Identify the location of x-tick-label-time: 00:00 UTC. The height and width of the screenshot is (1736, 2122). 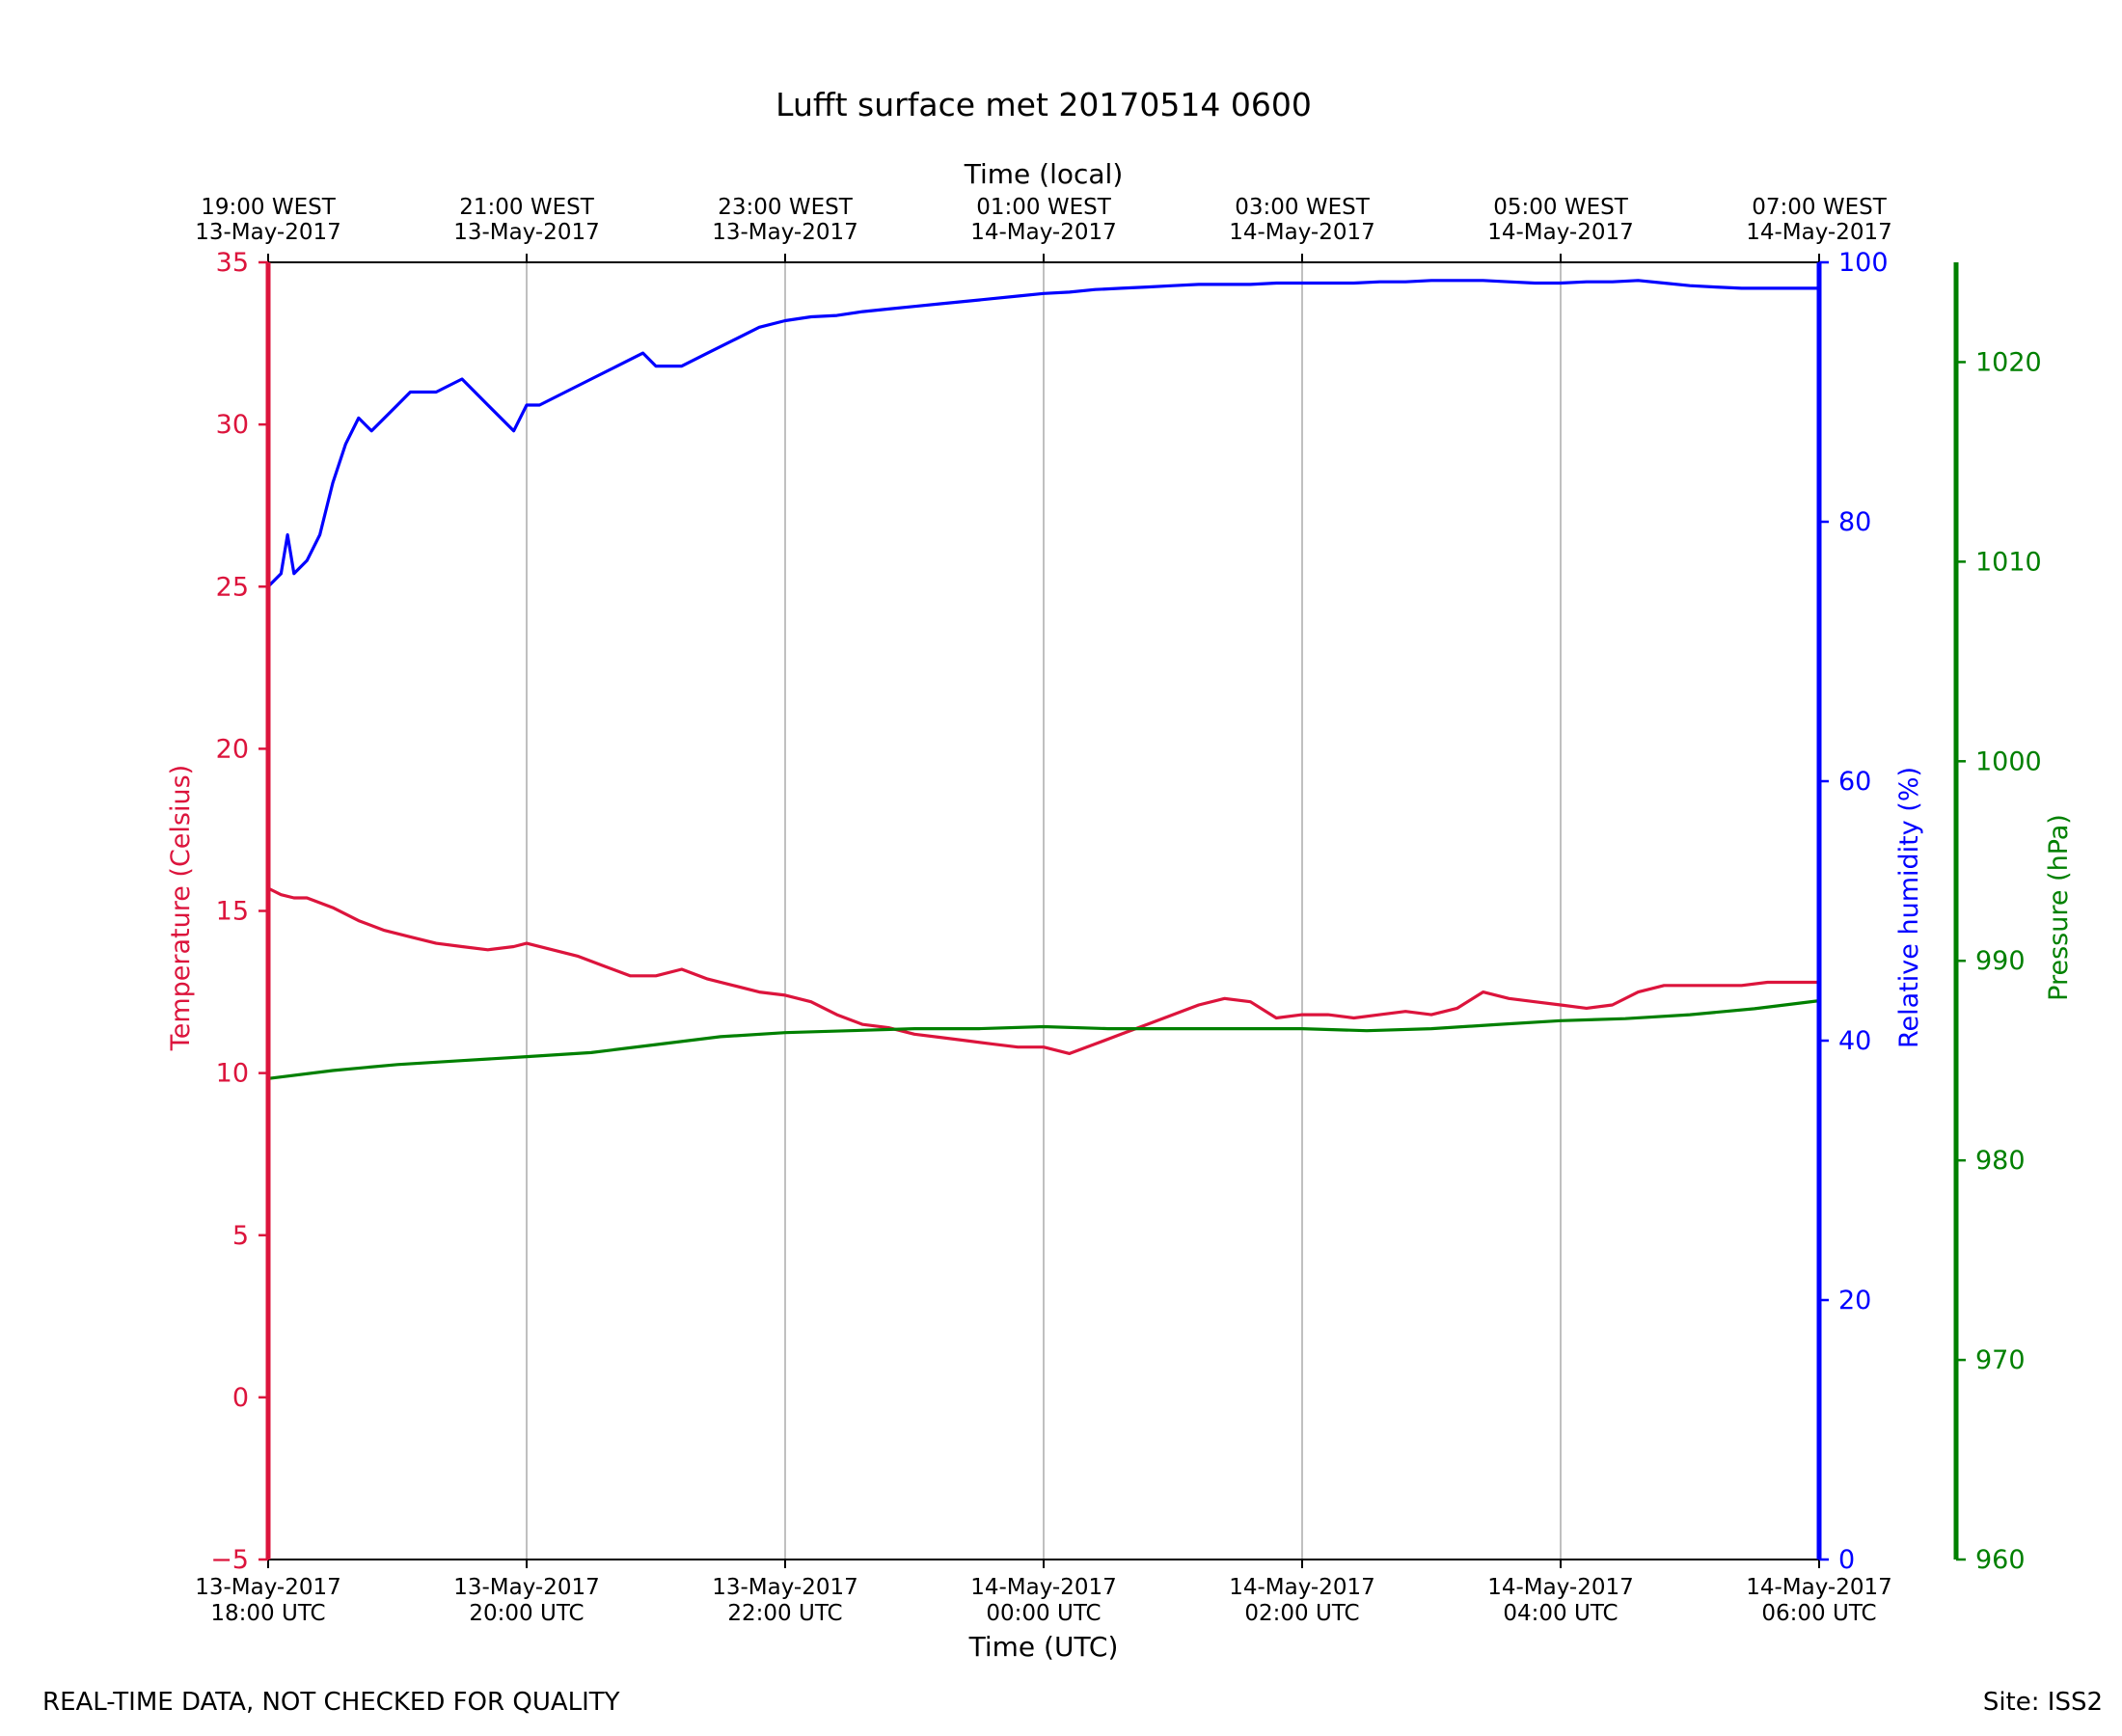
(1043, 1613).